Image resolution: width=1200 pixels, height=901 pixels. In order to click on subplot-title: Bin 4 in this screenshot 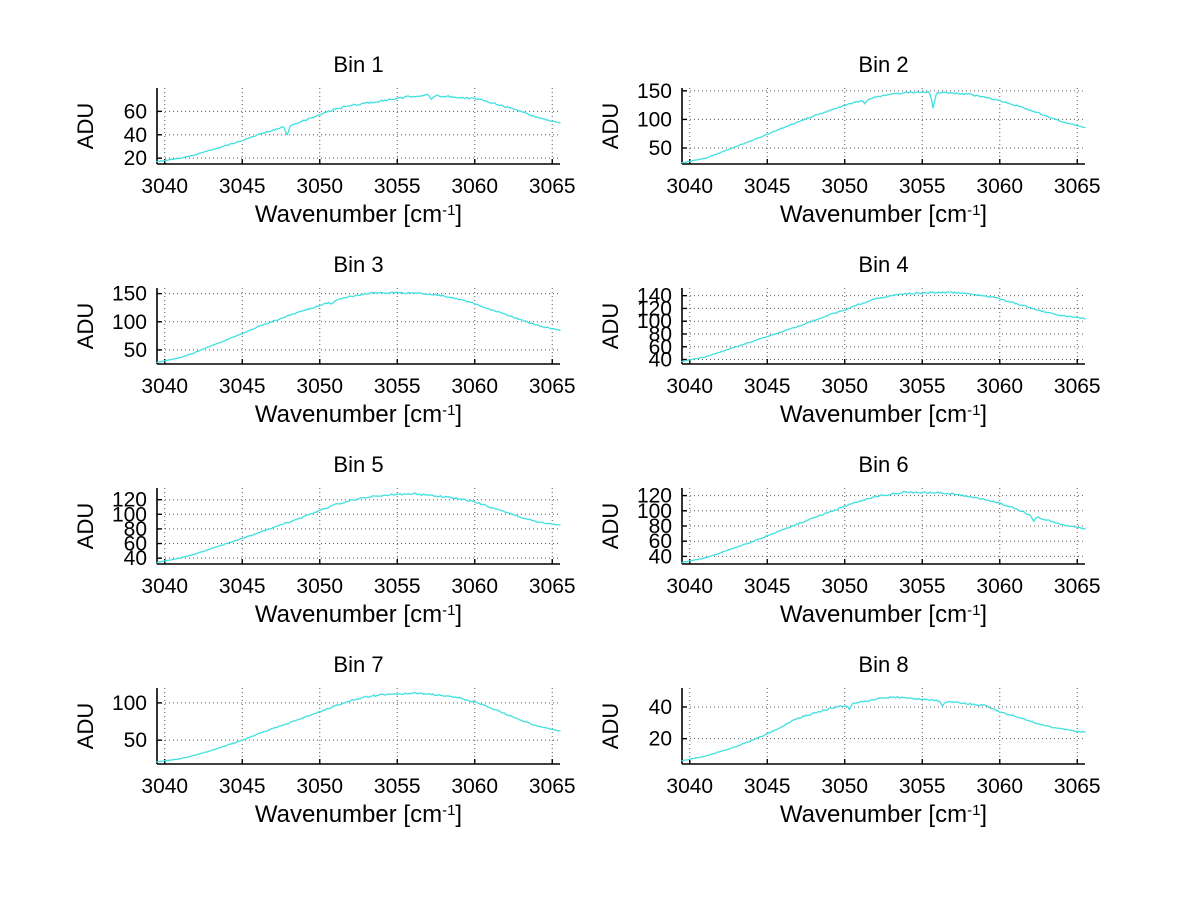, I will do `click(883, 264)`.